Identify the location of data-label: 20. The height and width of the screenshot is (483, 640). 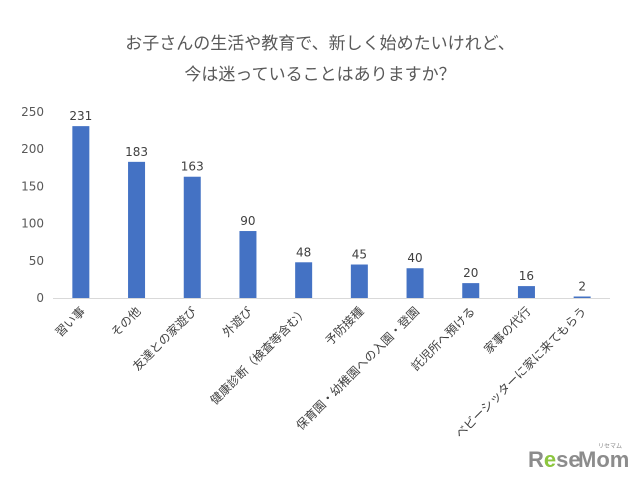
(470, 273).